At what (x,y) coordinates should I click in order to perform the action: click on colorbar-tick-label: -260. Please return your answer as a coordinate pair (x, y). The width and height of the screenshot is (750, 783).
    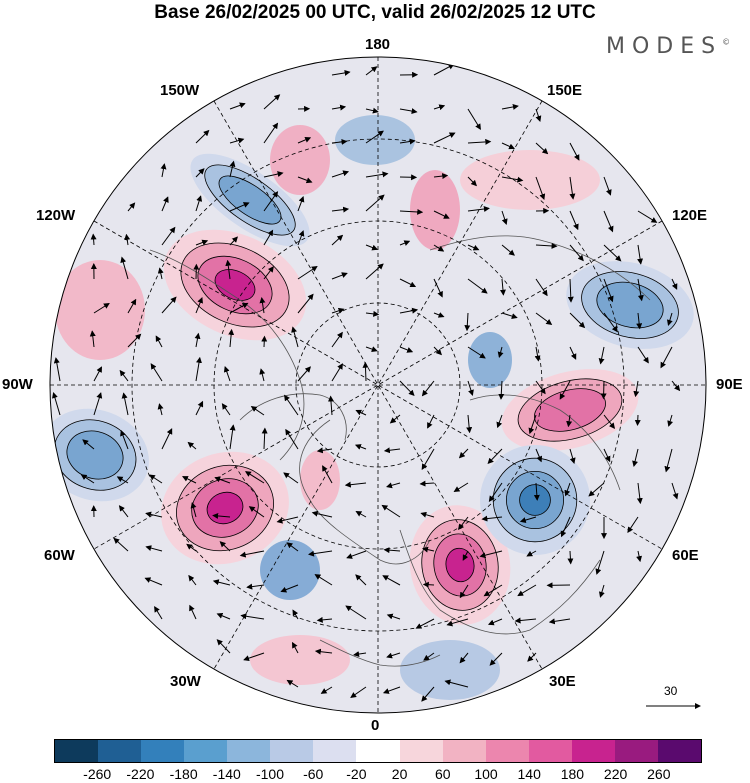
    Looking at the image, I should click on (97, 774).